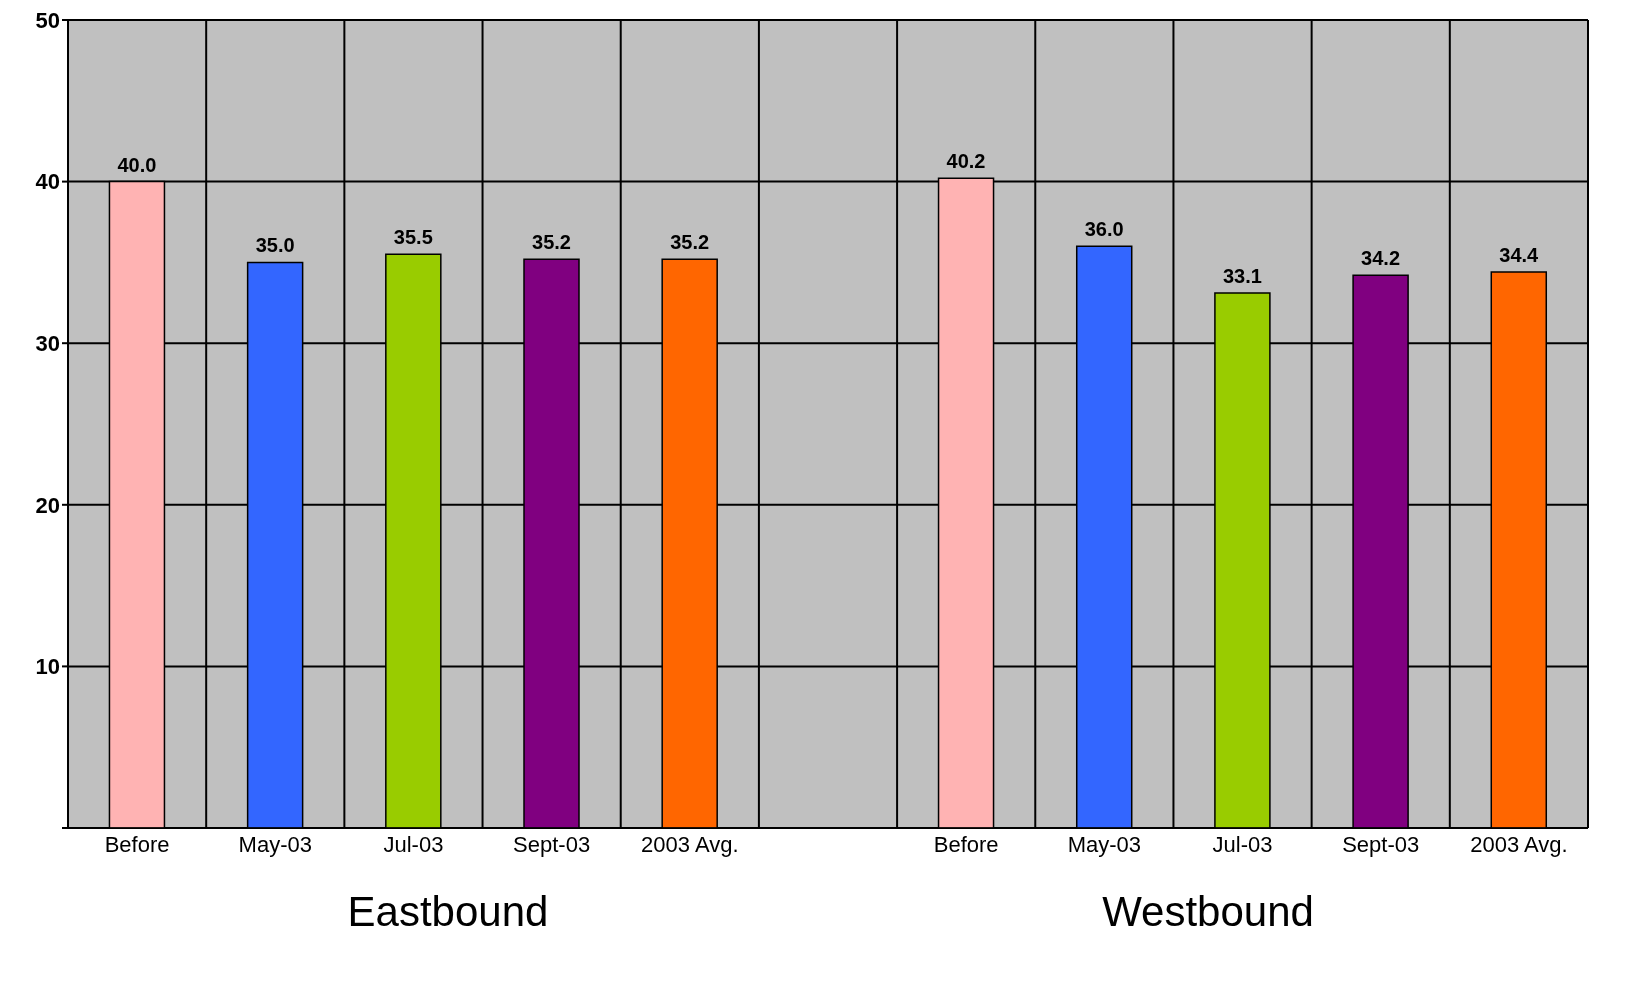 The height and width of the screenshot is (991, 1633). What do you see at coordinates (1519, 255) in the screenshot?
I see `data-label: 34.4` at bounding box center [1519, 255].